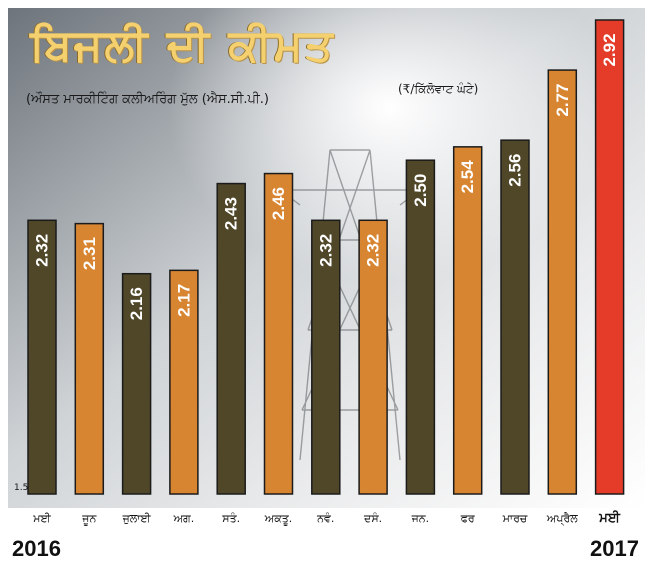 The image size is (653, 578). What do you see at coordinates (42, 250) in the screenshot?
I see `value-label-0: 2.32` at bounding box center [42, 250].